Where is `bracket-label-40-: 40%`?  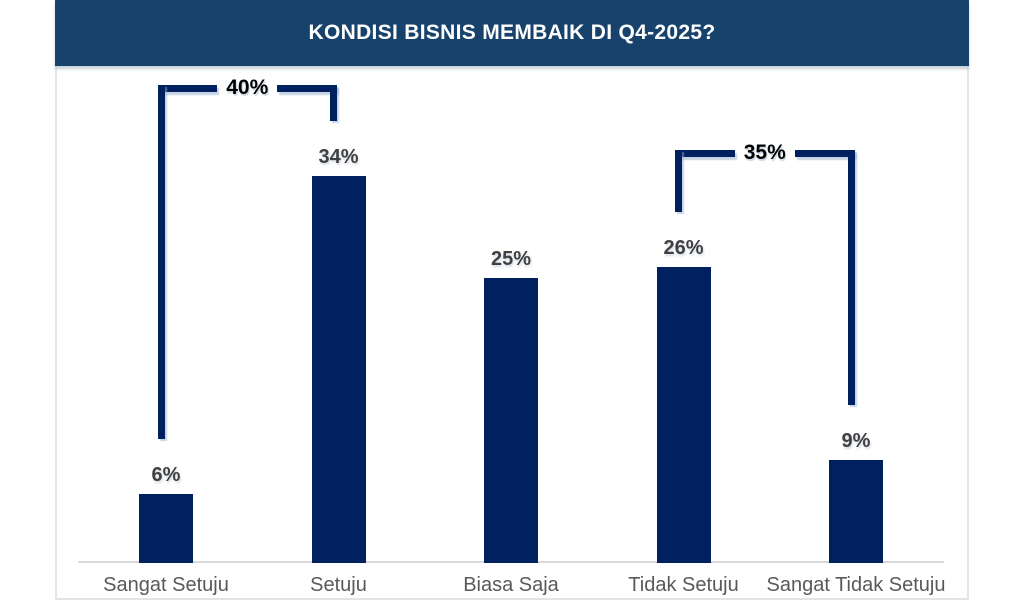 bracket-label-40-: 40% is located at coordinates (247, 87).